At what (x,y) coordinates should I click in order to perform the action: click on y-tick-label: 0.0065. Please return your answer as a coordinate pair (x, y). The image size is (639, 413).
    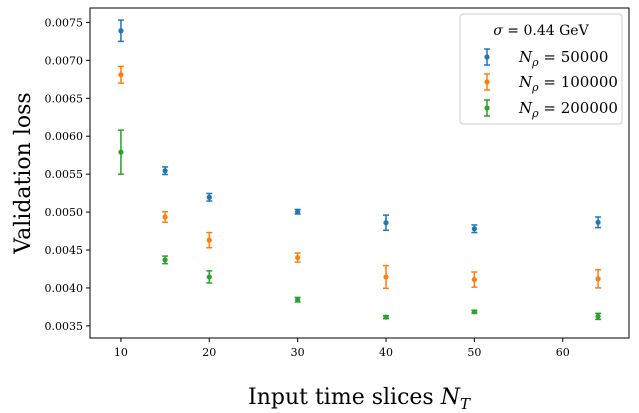
    Looking at the image, I should click on (64, 98).